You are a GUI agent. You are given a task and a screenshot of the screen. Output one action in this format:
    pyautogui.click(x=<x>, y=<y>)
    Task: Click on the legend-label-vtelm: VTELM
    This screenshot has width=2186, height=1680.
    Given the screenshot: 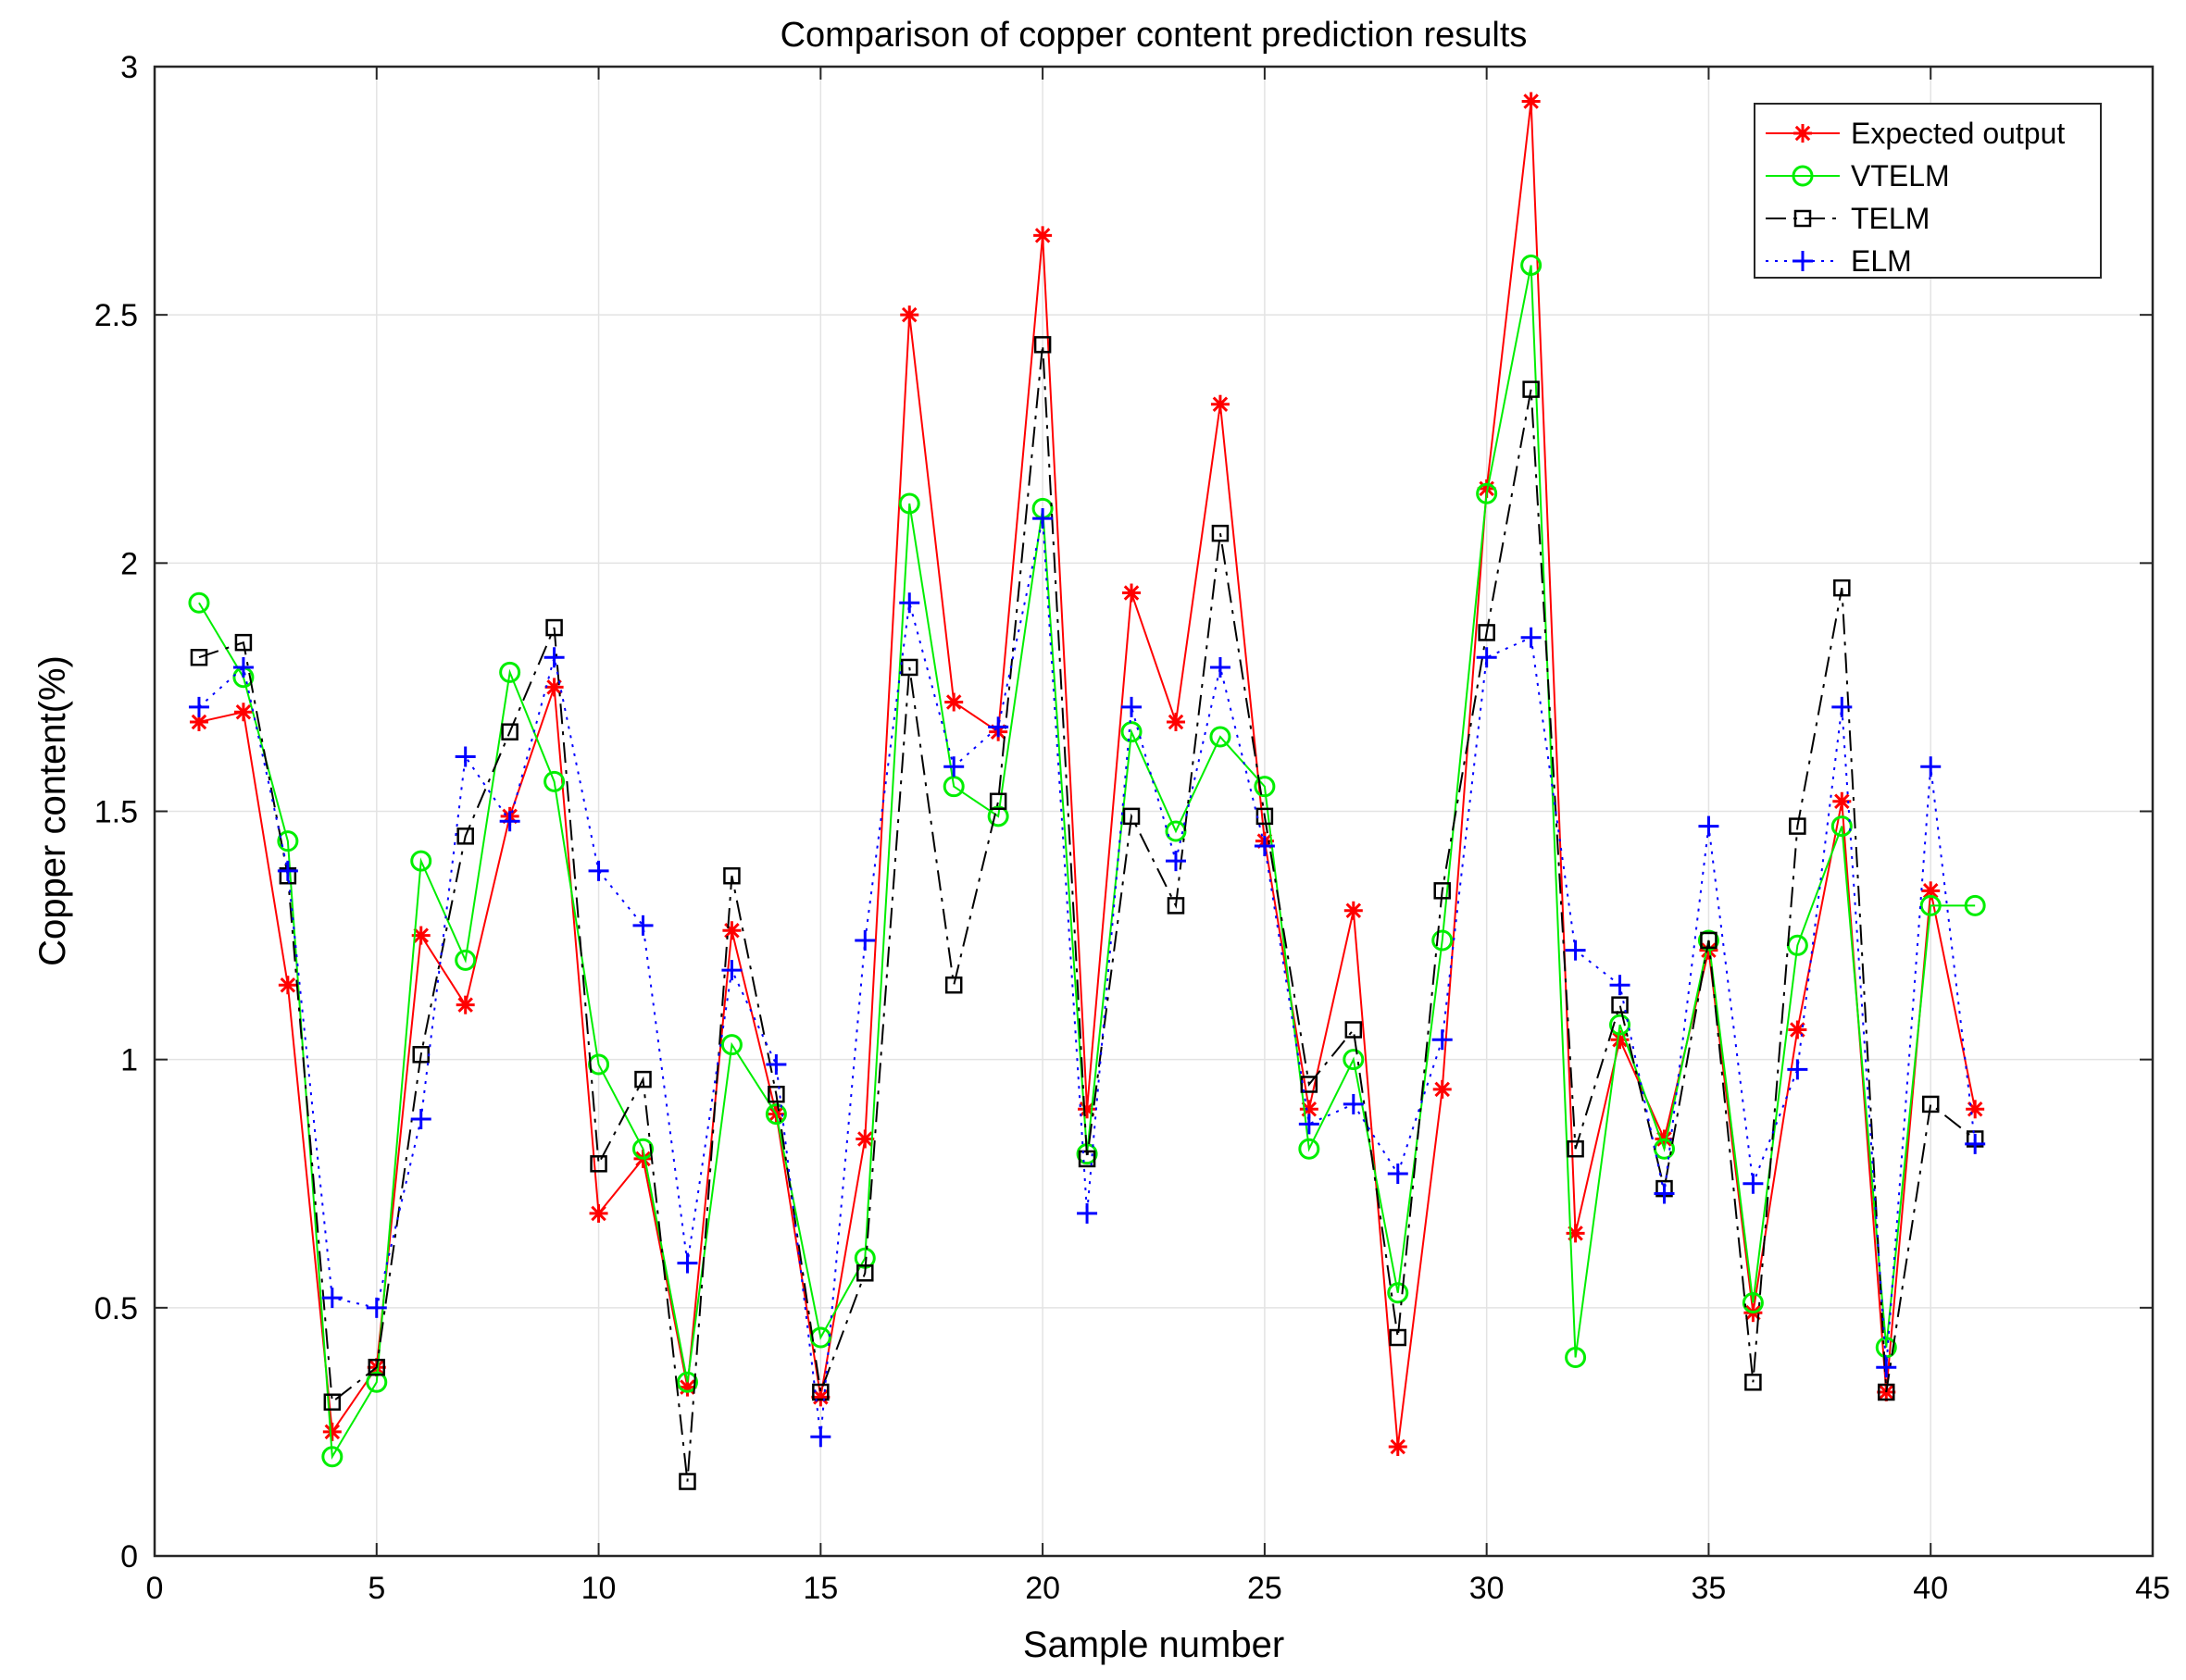 What is the action you would take?
    pyautogui.click(x=1900, y=176)
    